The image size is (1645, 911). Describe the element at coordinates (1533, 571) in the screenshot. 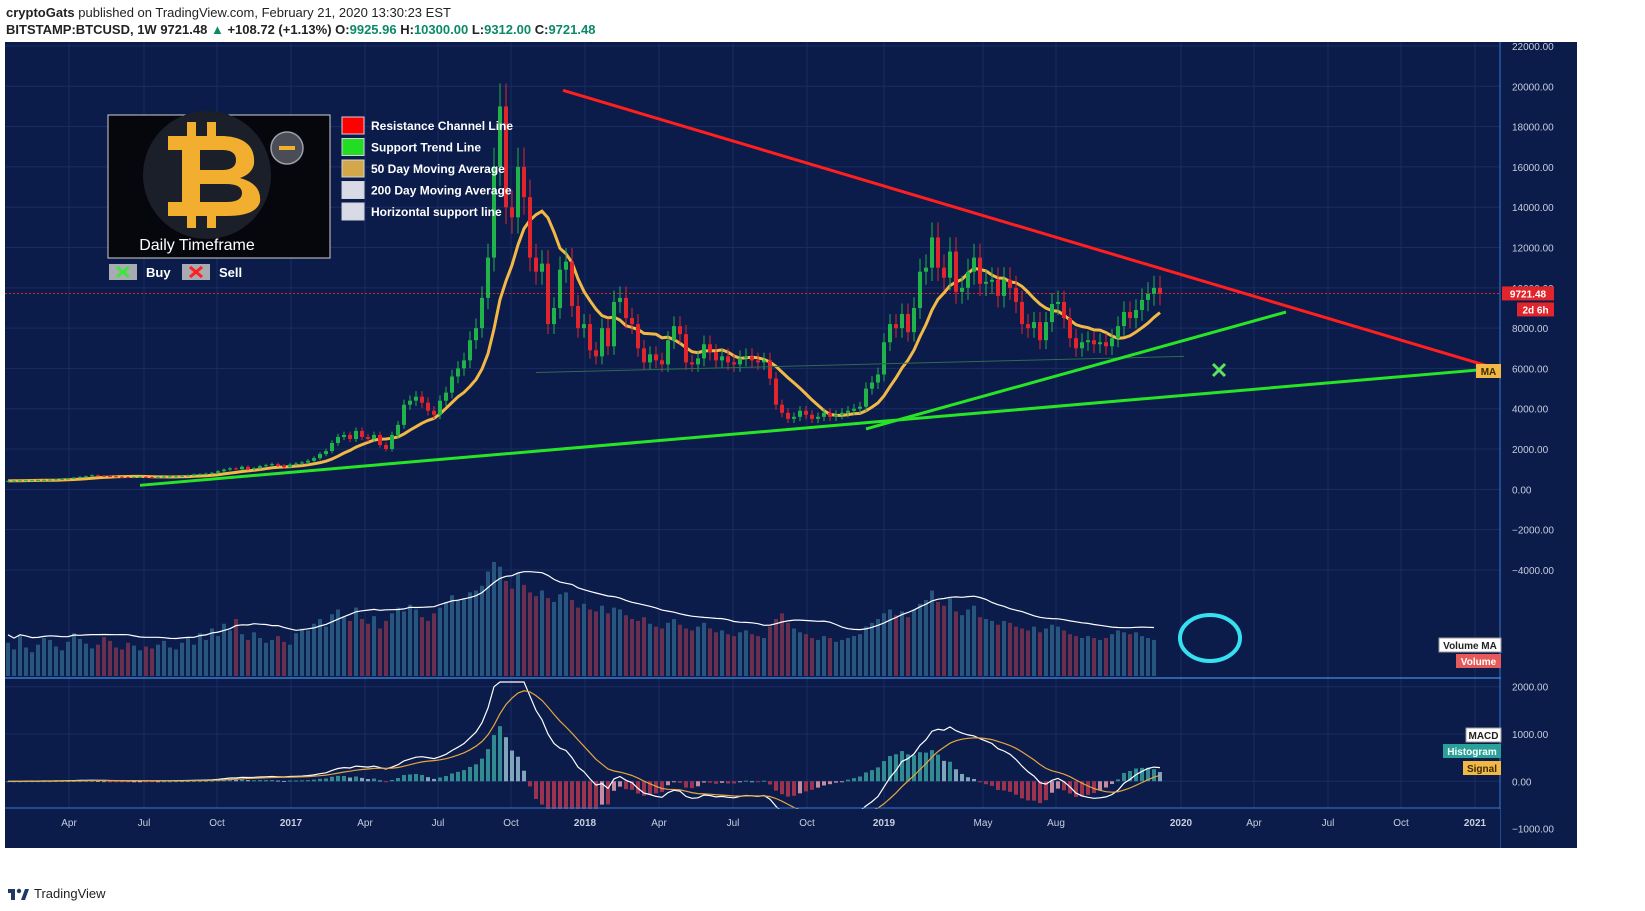

I see `price-tick-label: −4000.00` at that location.